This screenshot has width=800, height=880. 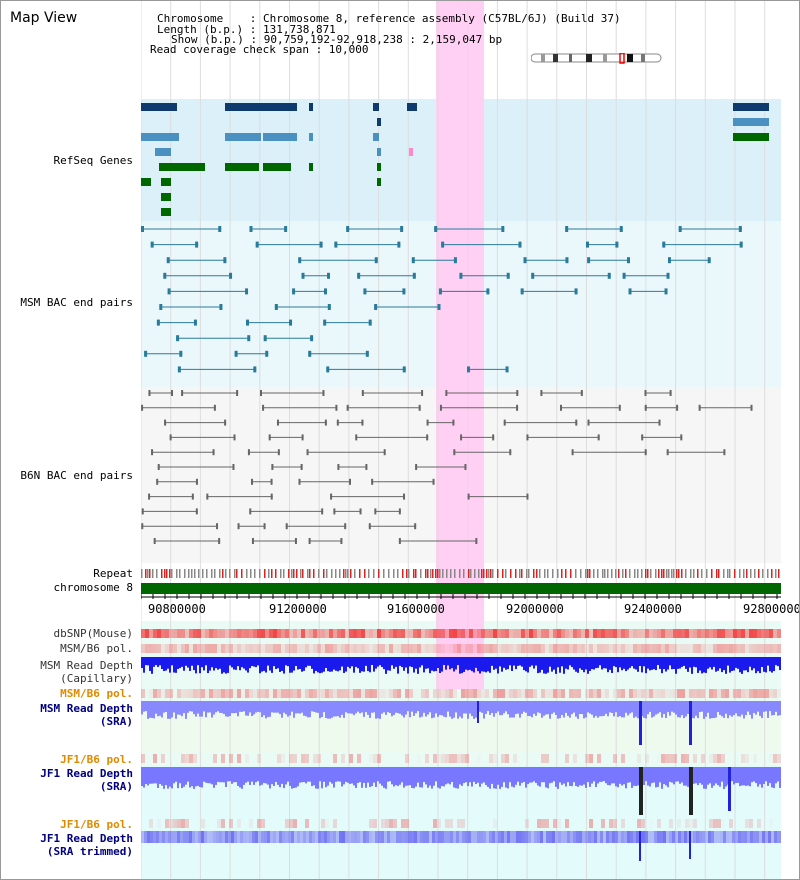 What do you see at coordinates (597, 59) in the screenshot?
I see `chromosome-ideogram` at bounding box center [597, 59].